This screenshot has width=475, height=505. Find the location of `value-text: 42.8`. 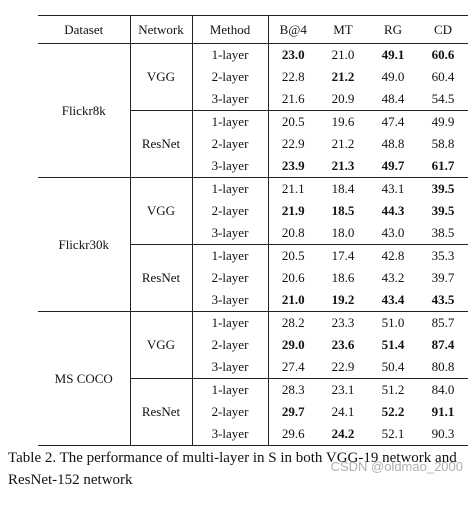

value-text: 42.8 is located at coordinates (393, 255).